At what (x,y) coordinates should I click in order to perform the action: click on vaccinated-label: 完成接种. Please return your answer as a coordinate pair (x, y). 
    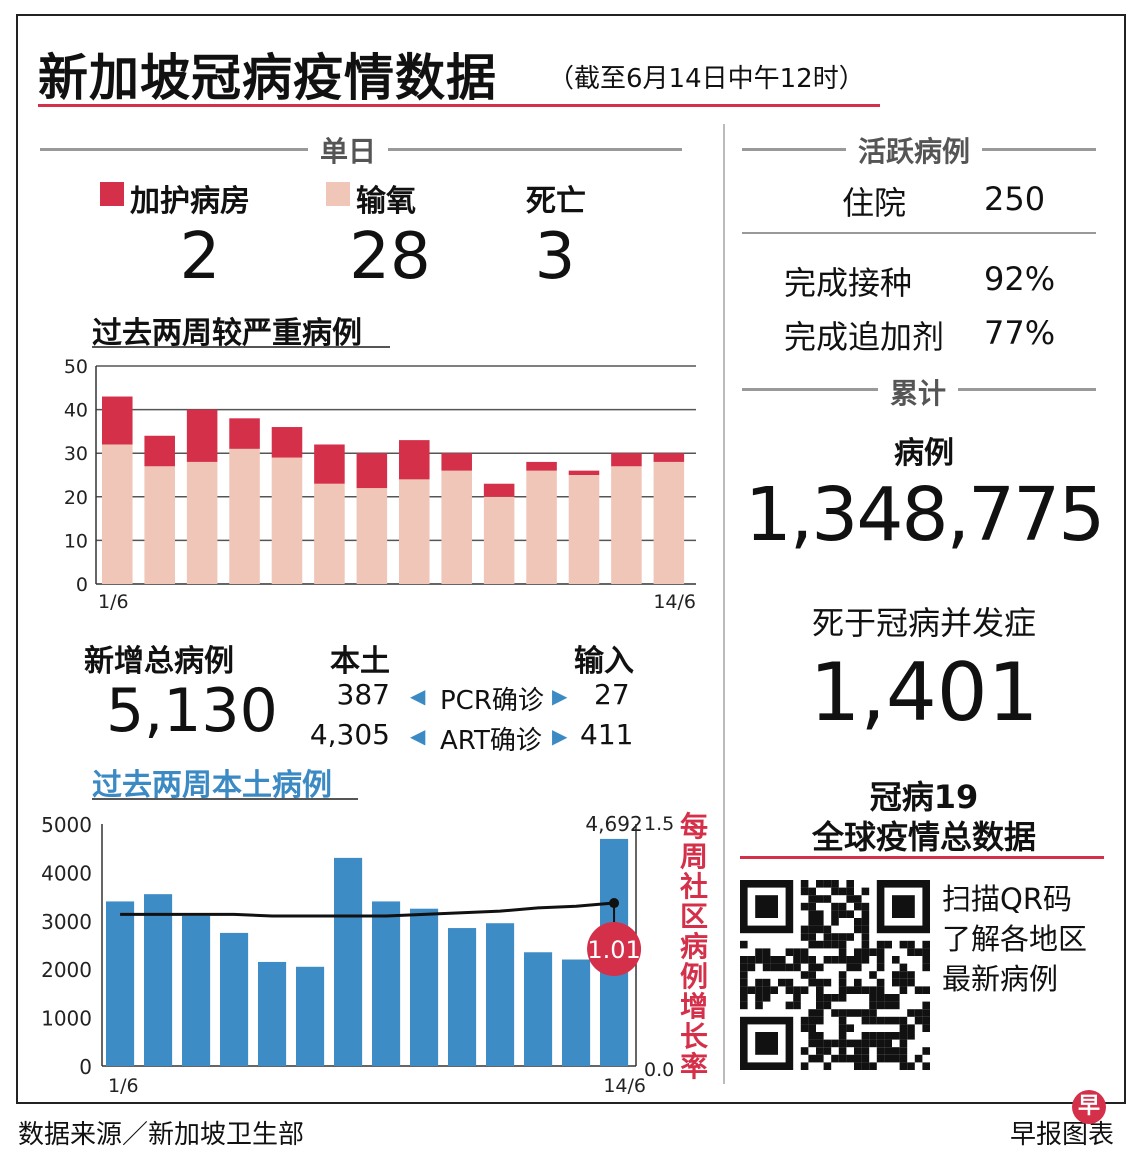
    Looking at the image, I should click on (848, 283).